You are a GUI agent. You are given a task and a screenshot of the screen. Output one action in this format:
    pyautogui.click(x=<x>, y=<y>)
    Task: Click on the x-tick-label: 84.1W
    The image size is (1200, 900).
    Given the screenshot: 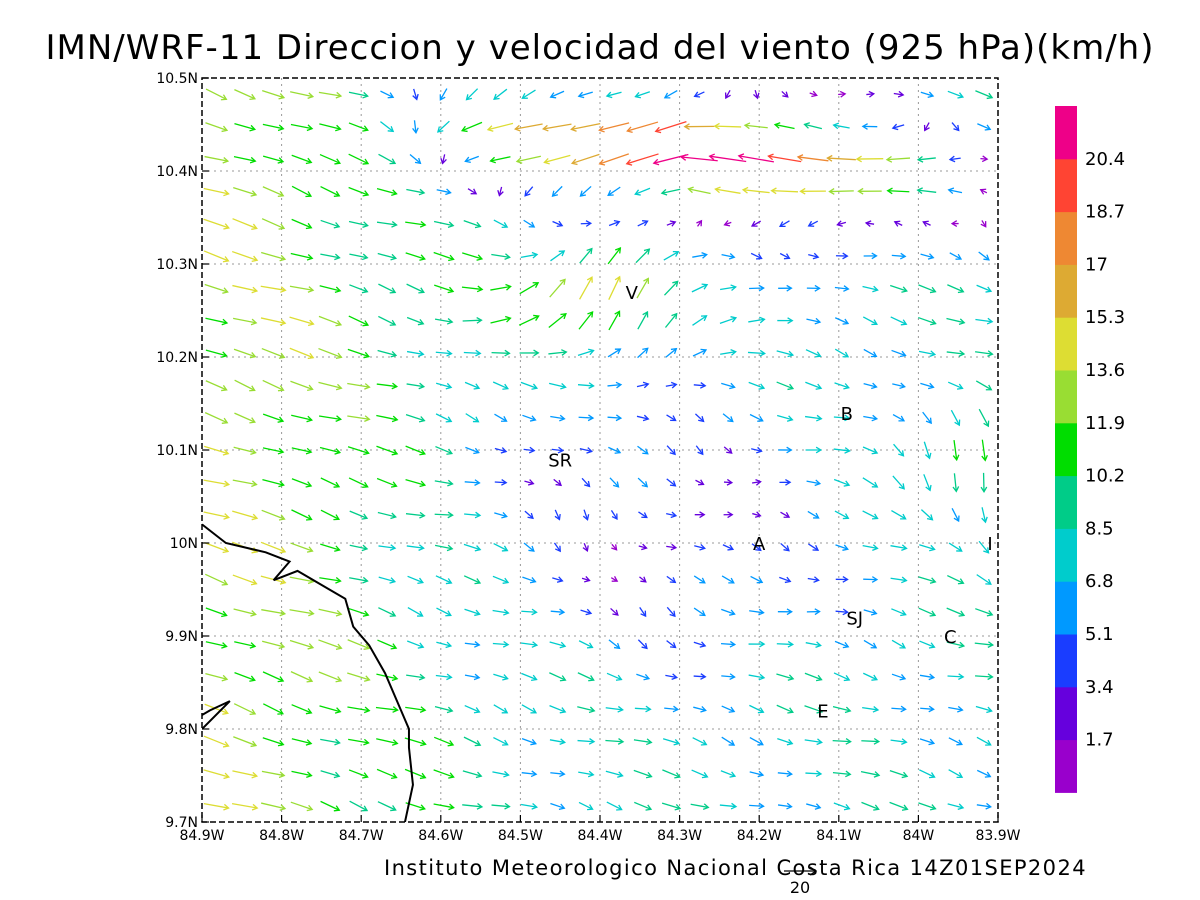 What is the action you would take?
    pyautogui.click(x=838, y=836)
    